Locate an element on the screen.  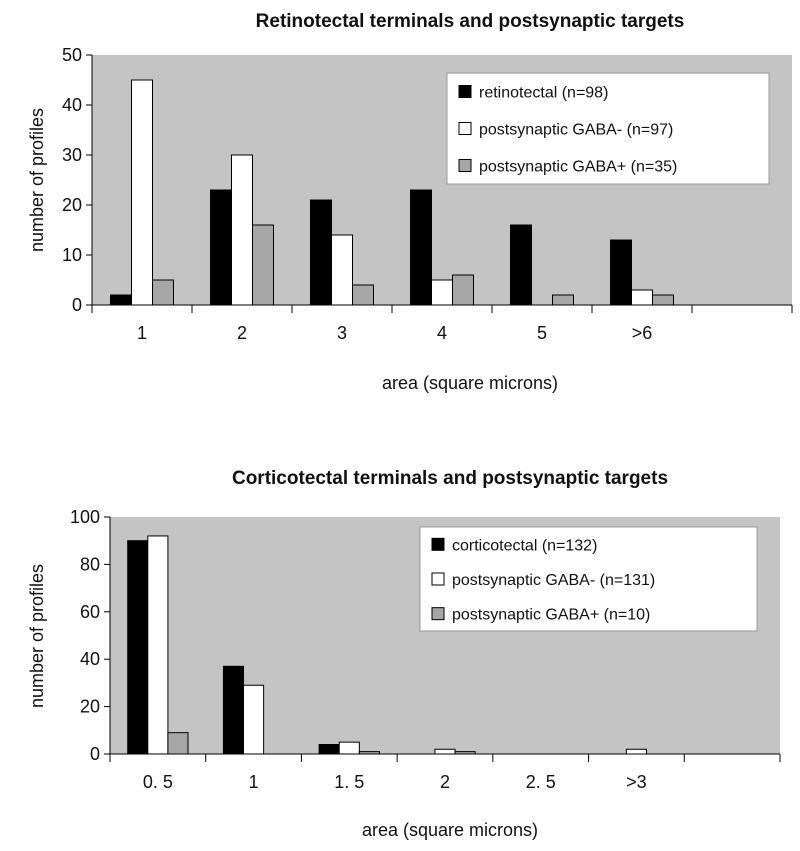
x-tick-label: 4 is located at coordinates (442, 333).